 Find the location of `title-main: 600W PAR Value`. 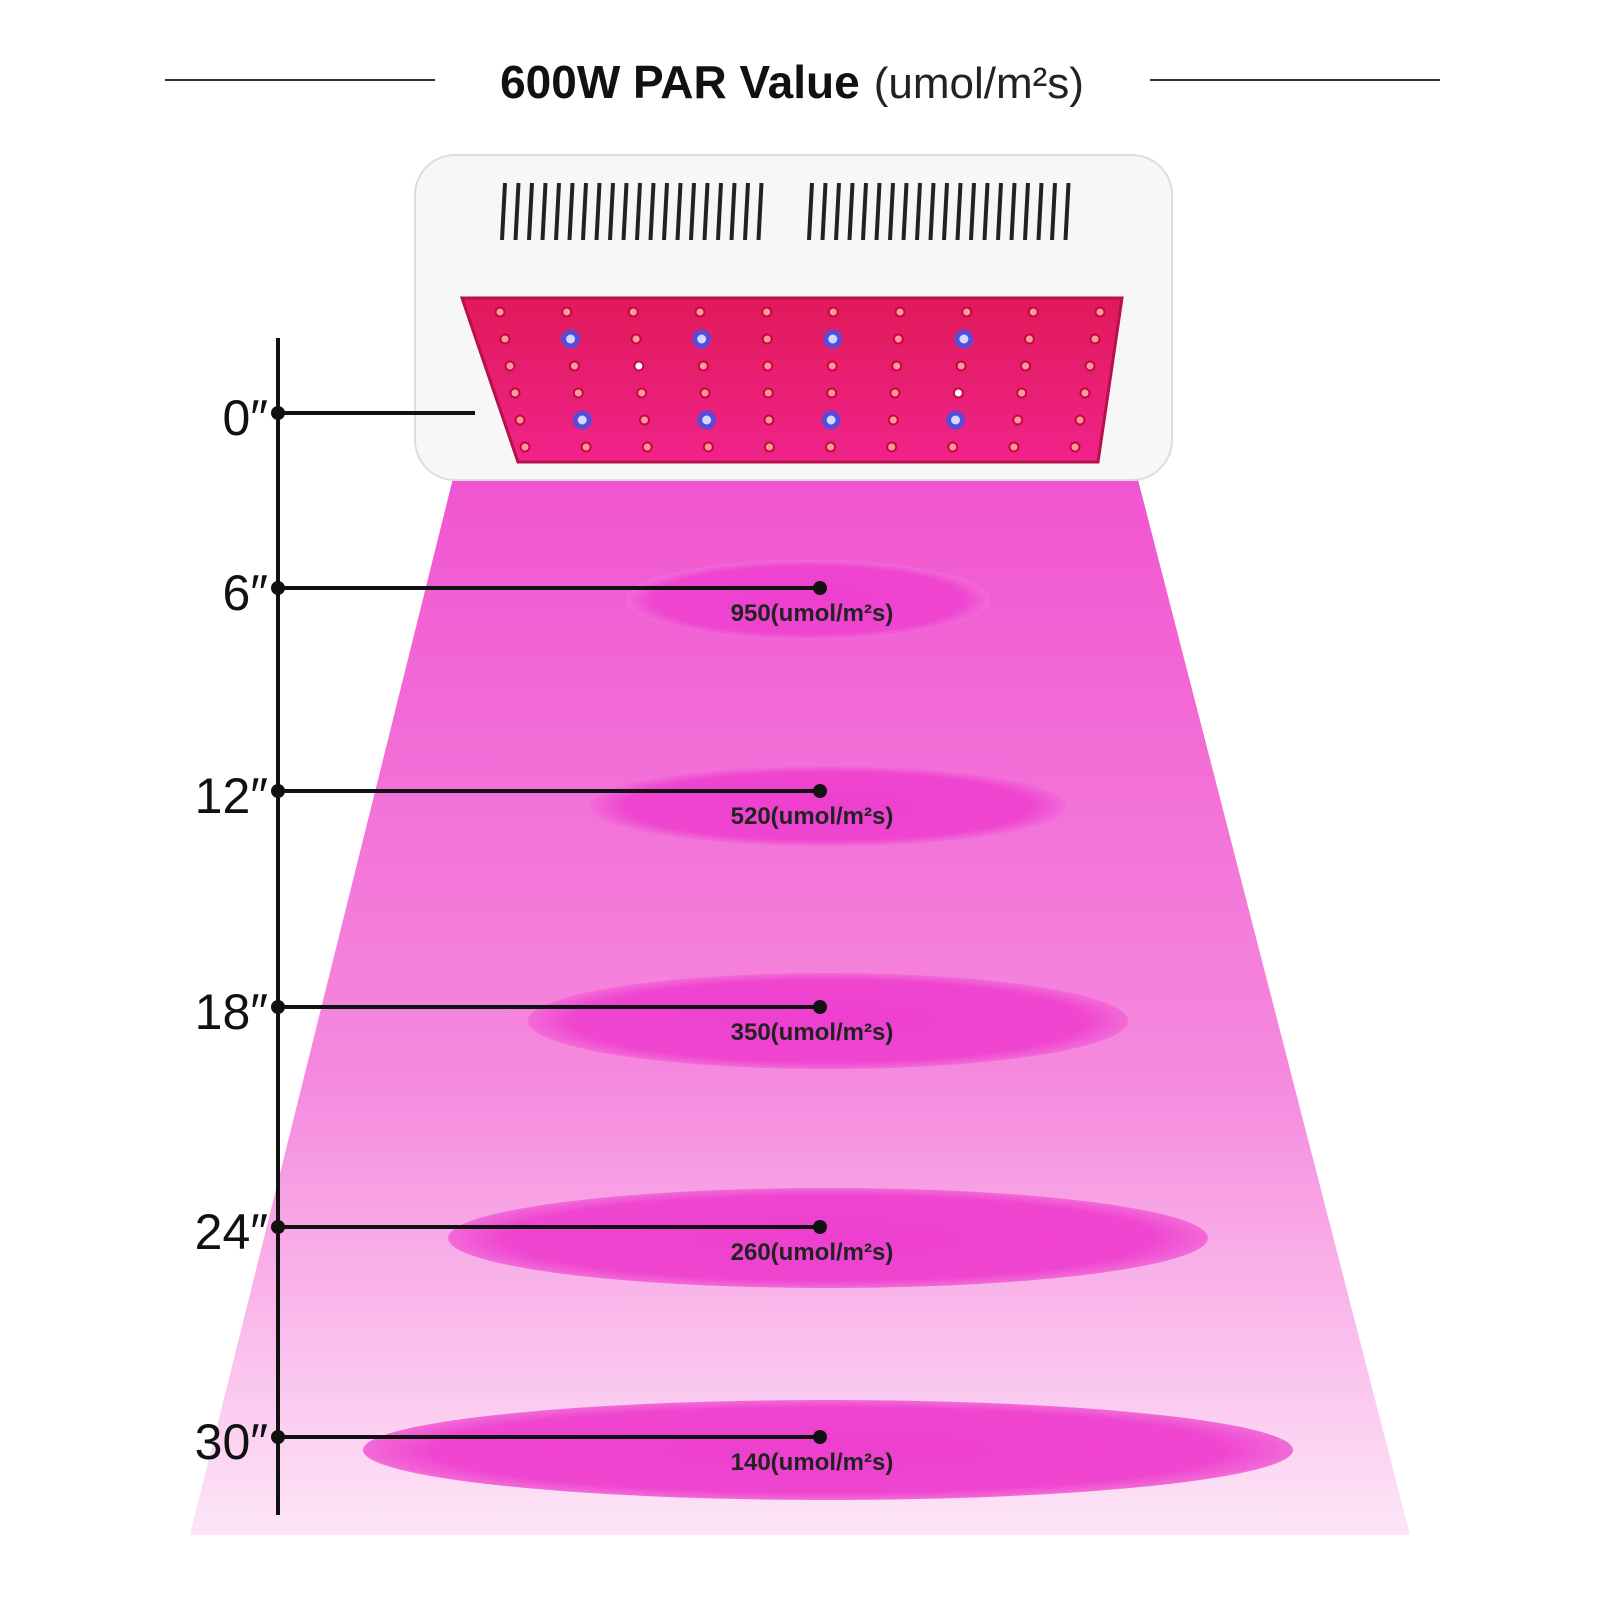

title-main: 600W PAR Value is located at coordinates (680, 82).